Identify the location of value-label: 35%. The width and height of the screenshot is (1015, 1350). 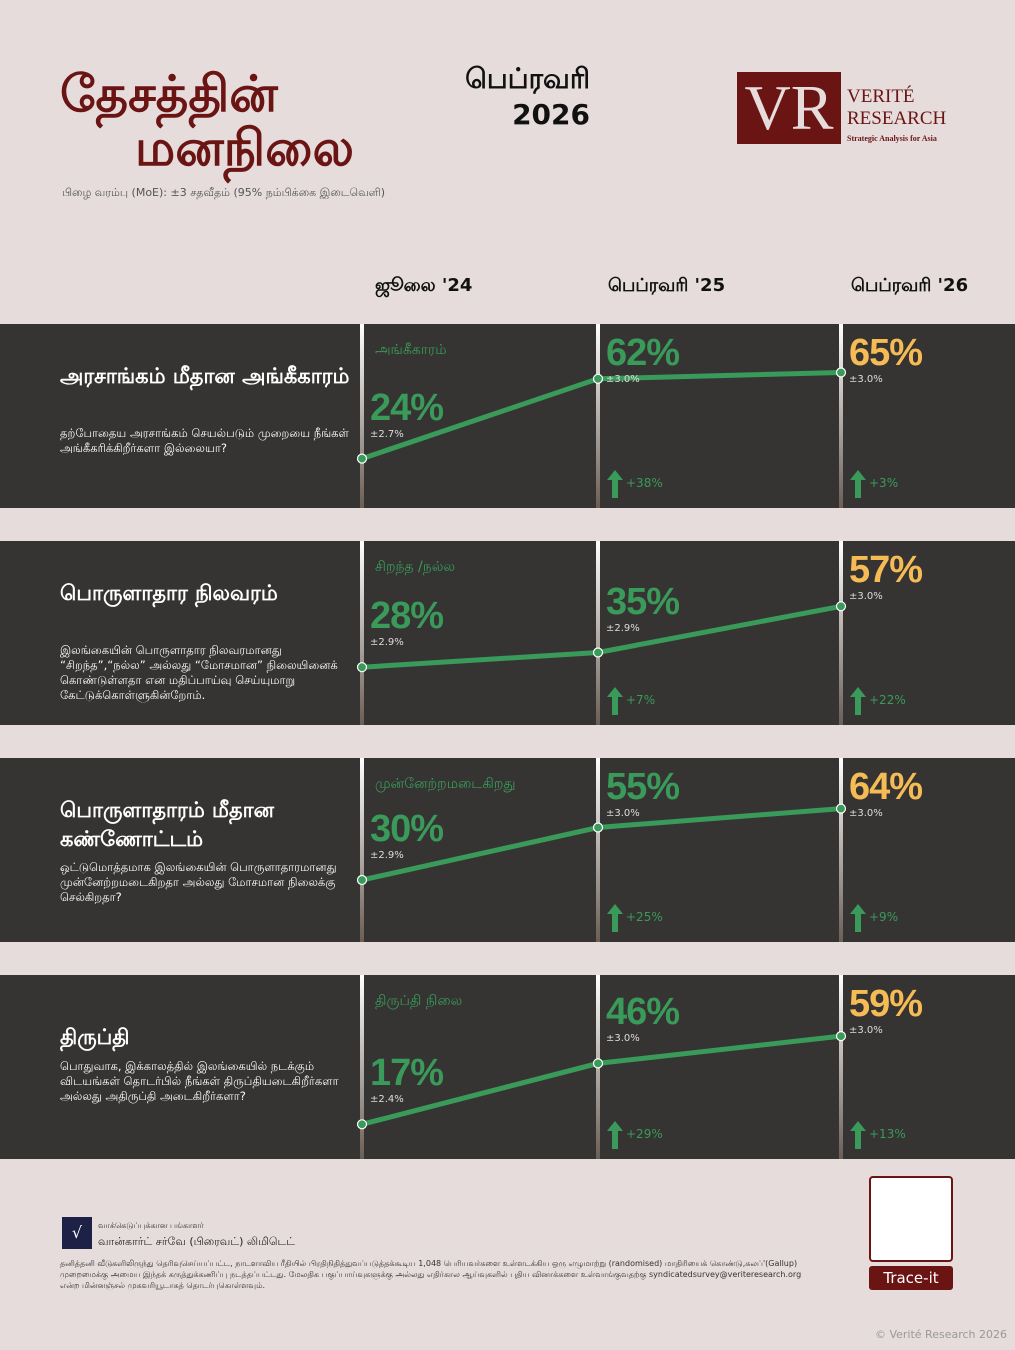
(643, 601).